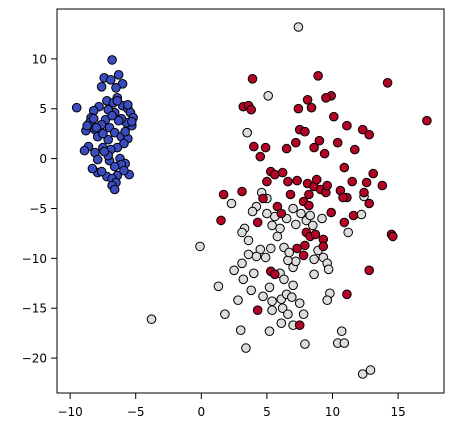 The image size is (453, 435). Describe the element at coordinates (267, 412) in the screenshot. I see `x-tick-label: 5` at that location.